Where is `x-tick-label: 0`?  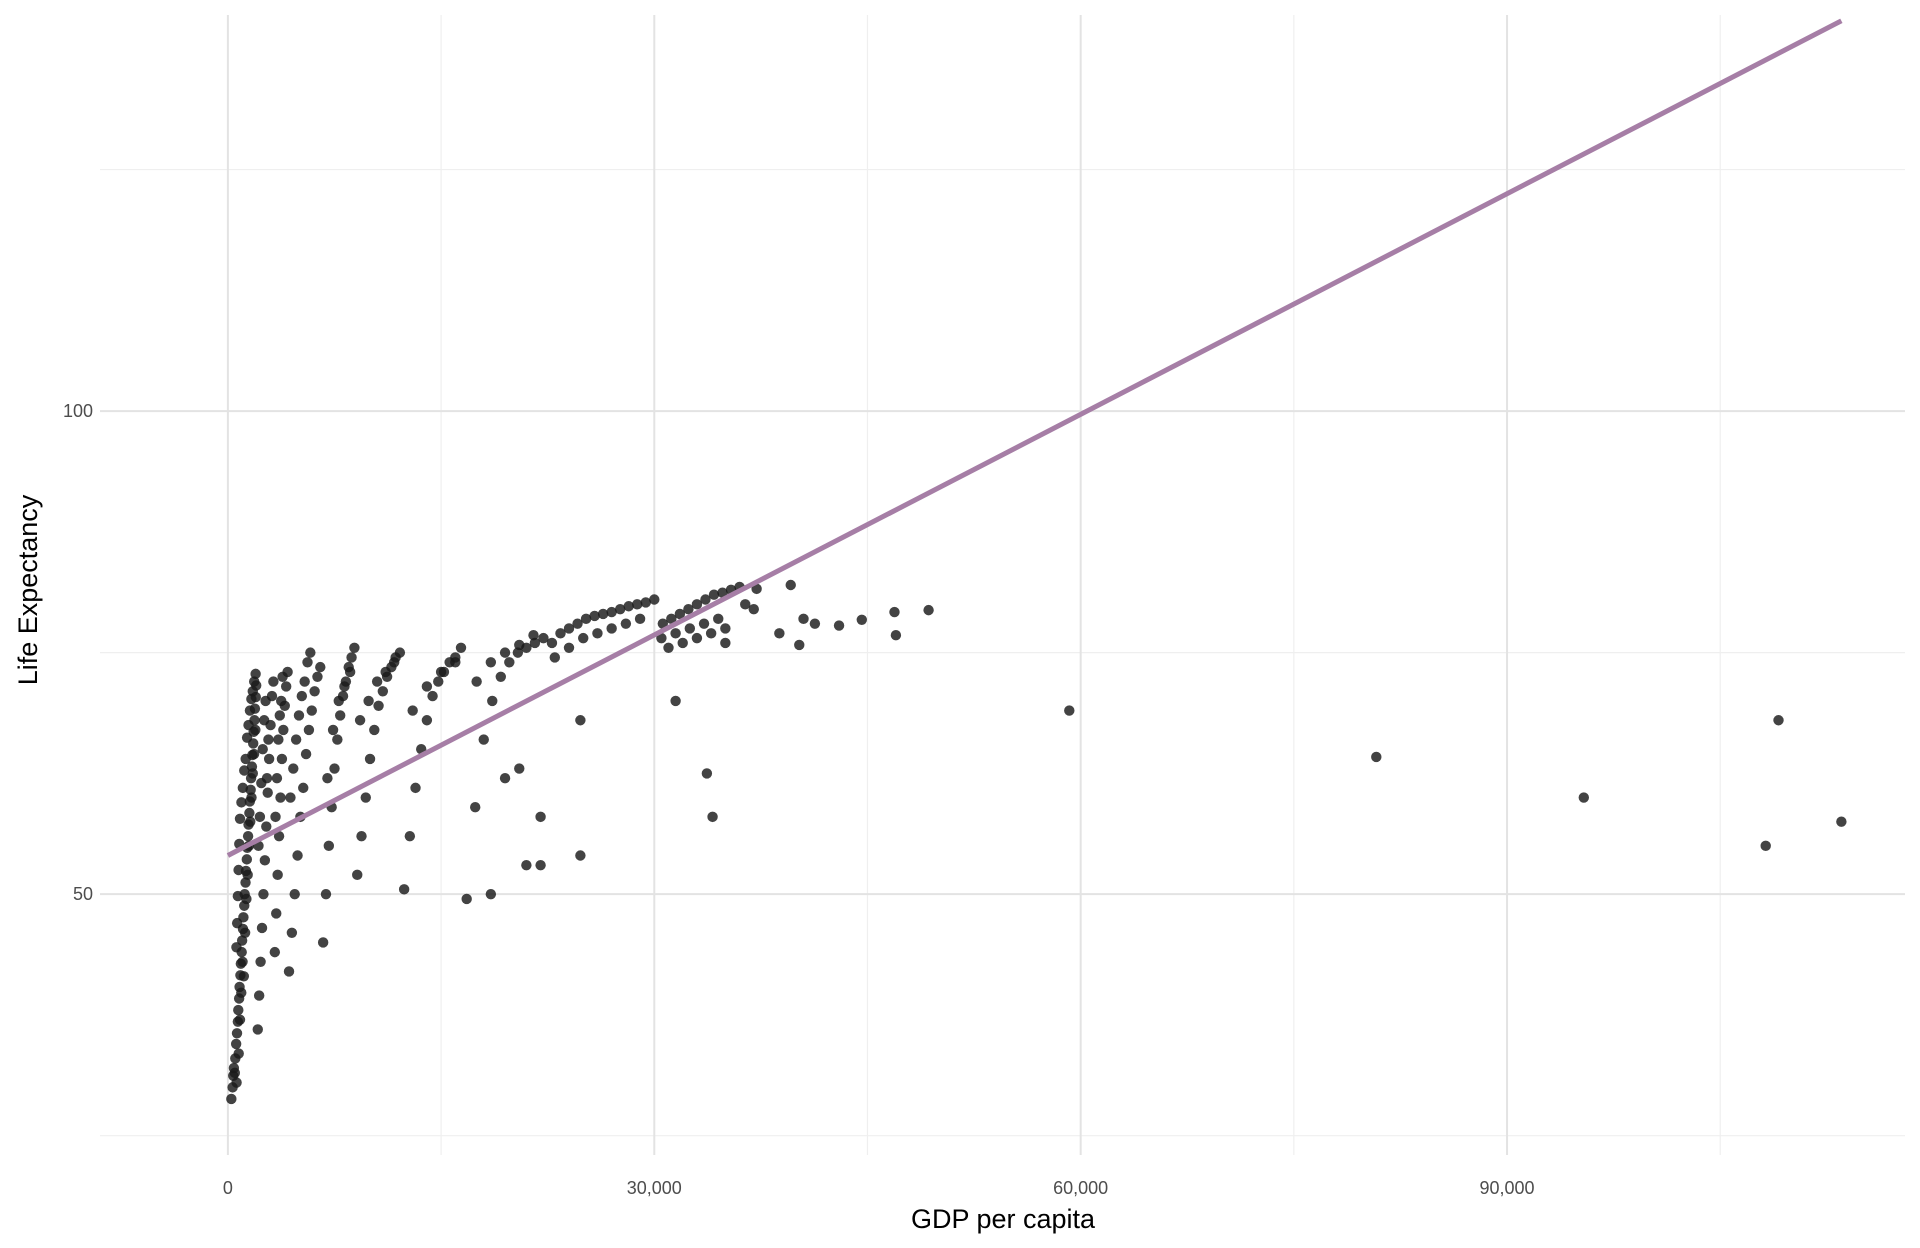
x-tick-label: 0 is located at coordinates (228, 1188).